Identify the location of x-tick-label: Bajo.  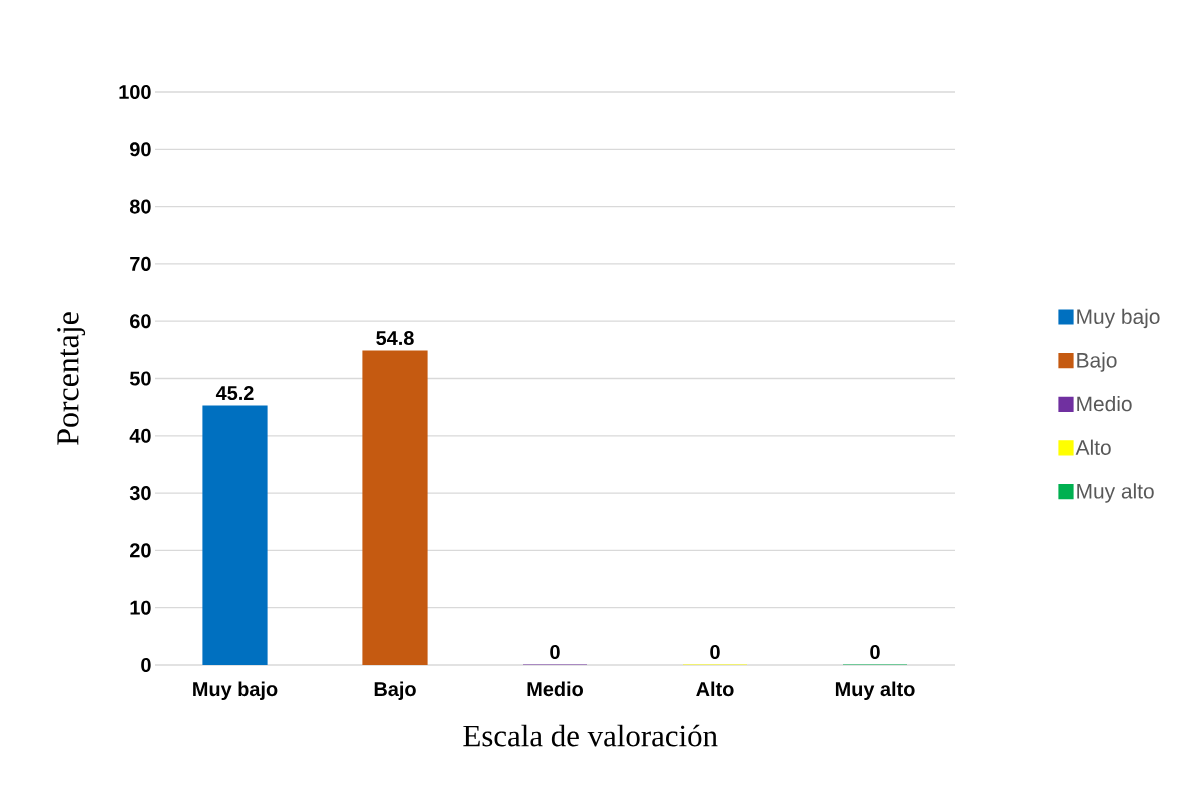
(395, 691).